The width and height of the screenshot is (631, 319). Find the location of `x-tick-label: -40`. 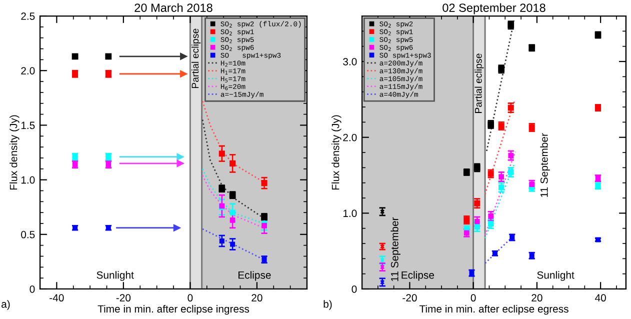

x-tick-label: -40 is located at coordinates (57, 298).